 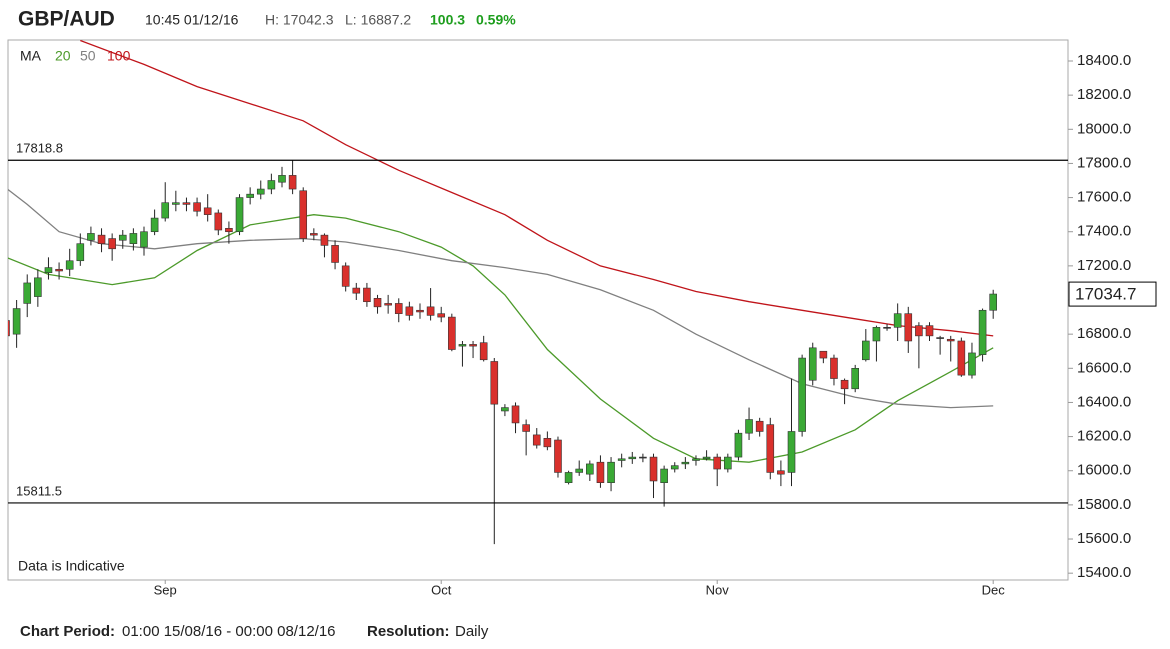 I want to click on y-tick-label: 16000.0, so click(x=1104, y=470).